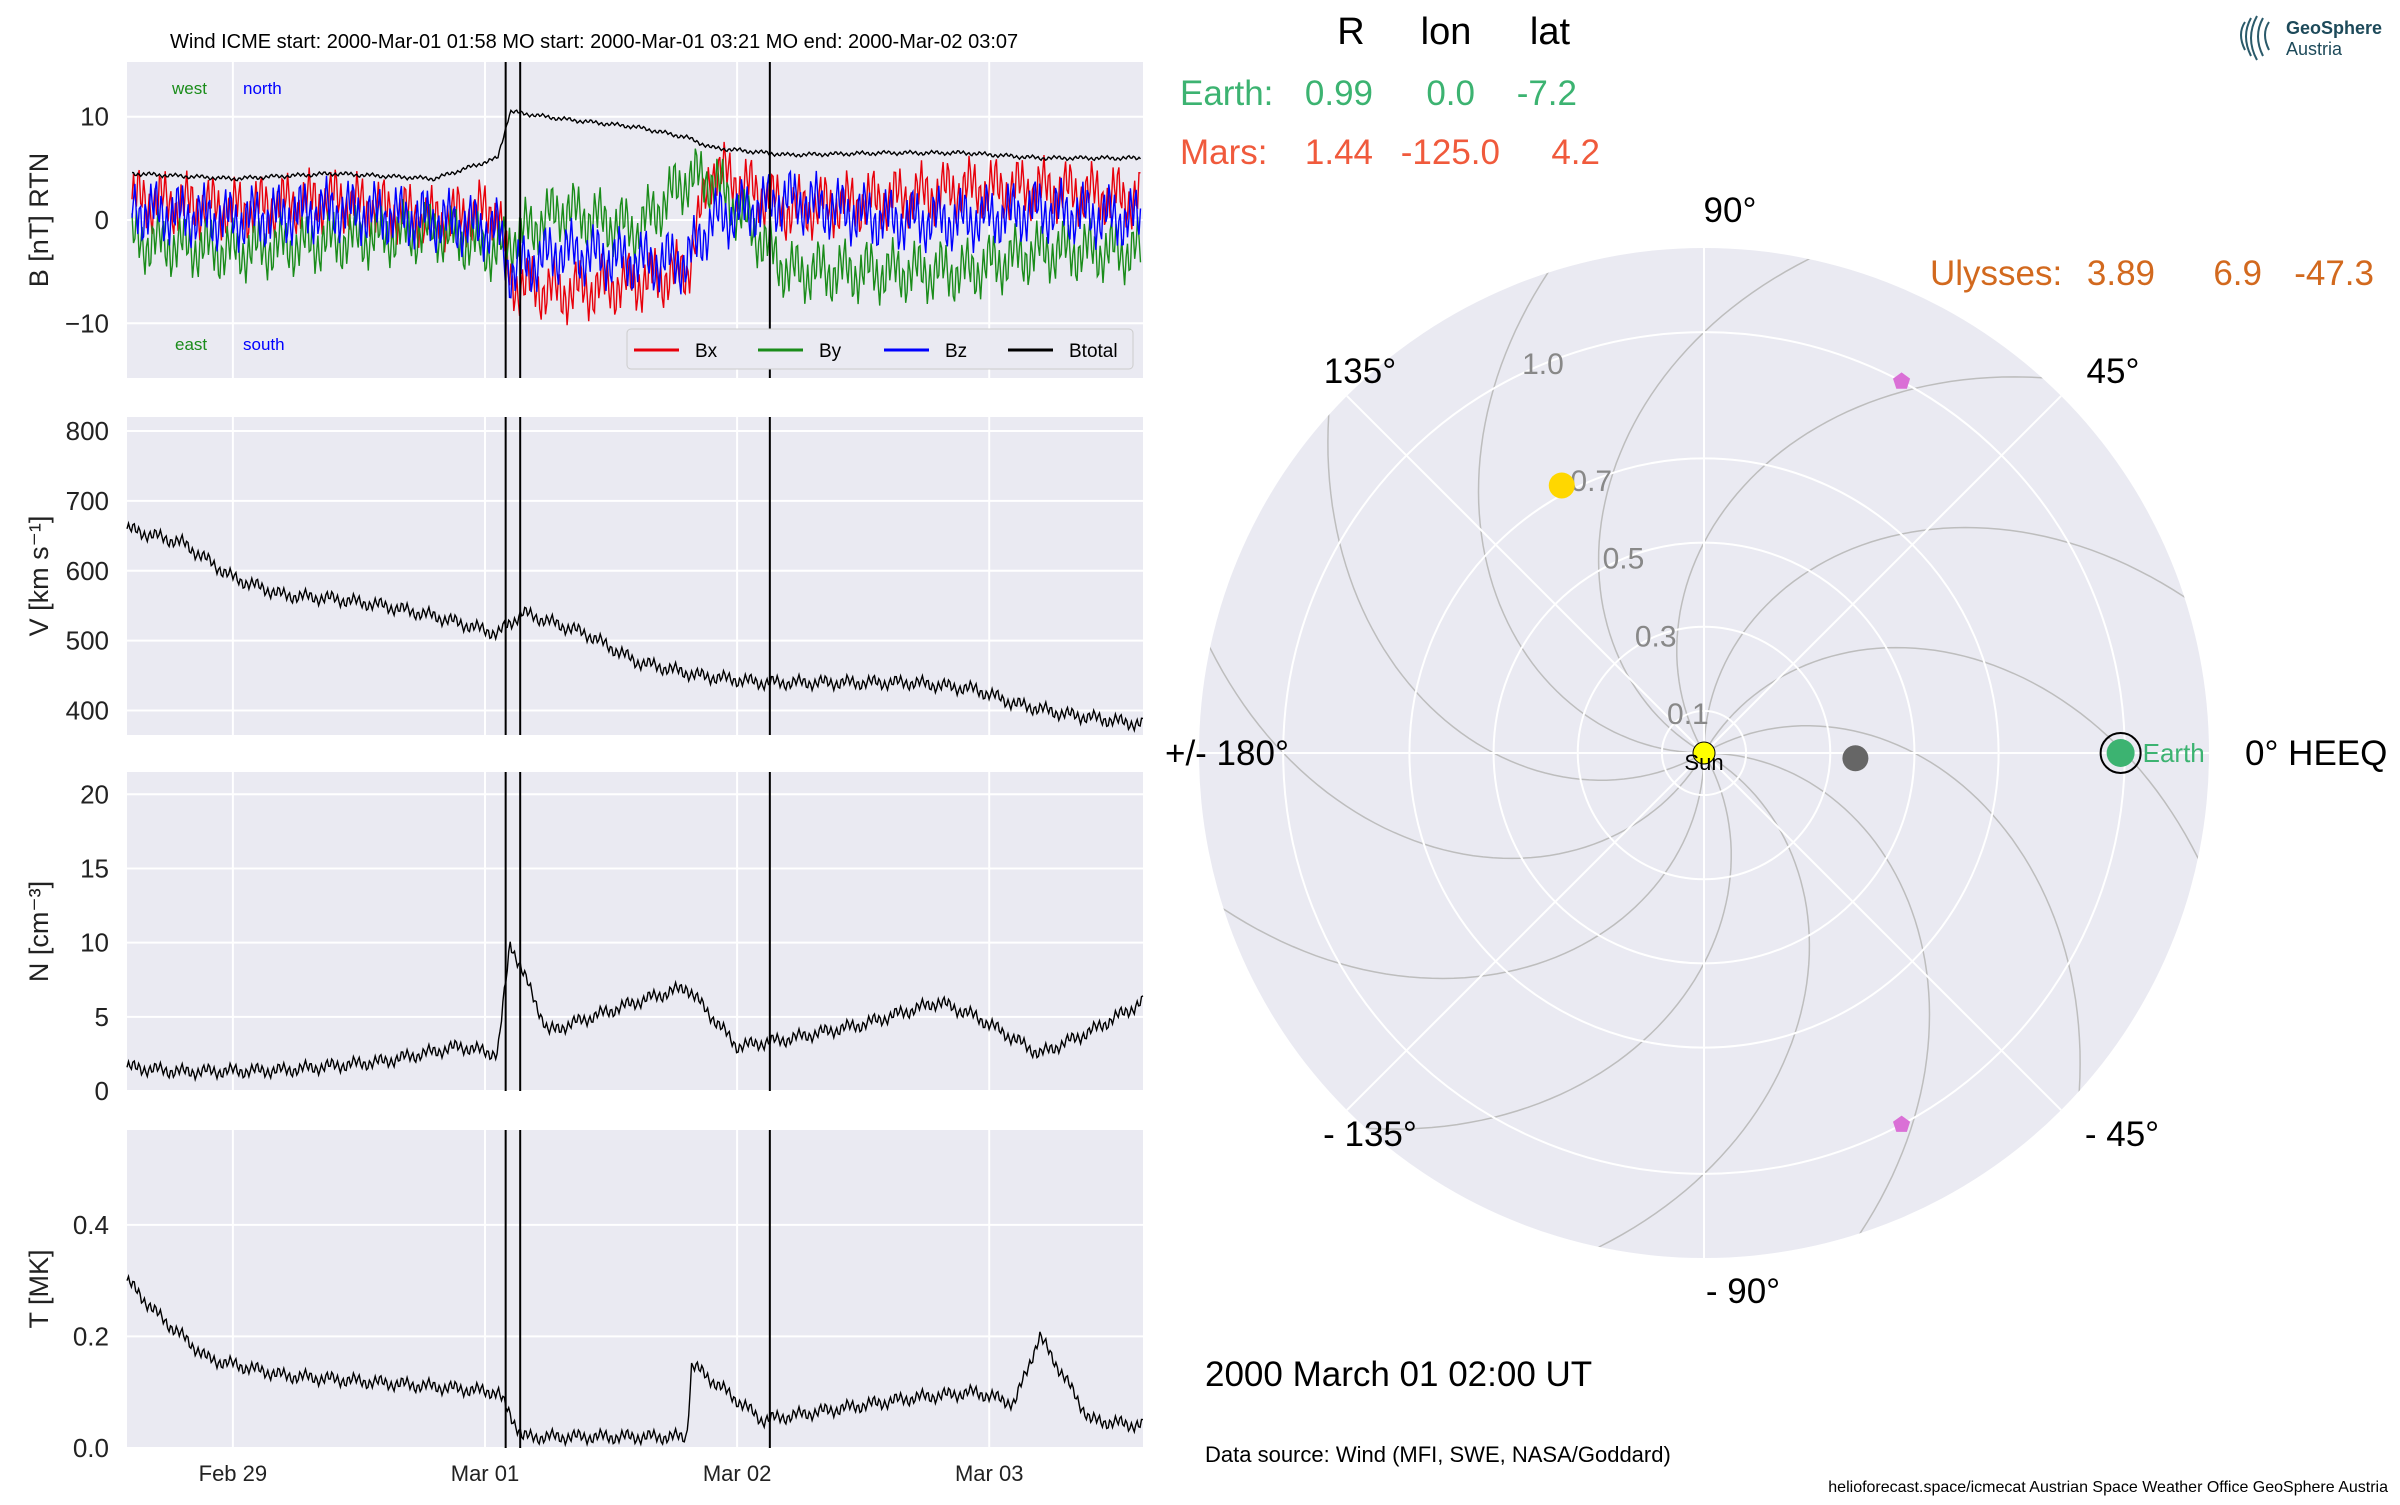  Describe the element at coordinates (1561, 485) in the screenshot. I see `venus-marker` at that location.